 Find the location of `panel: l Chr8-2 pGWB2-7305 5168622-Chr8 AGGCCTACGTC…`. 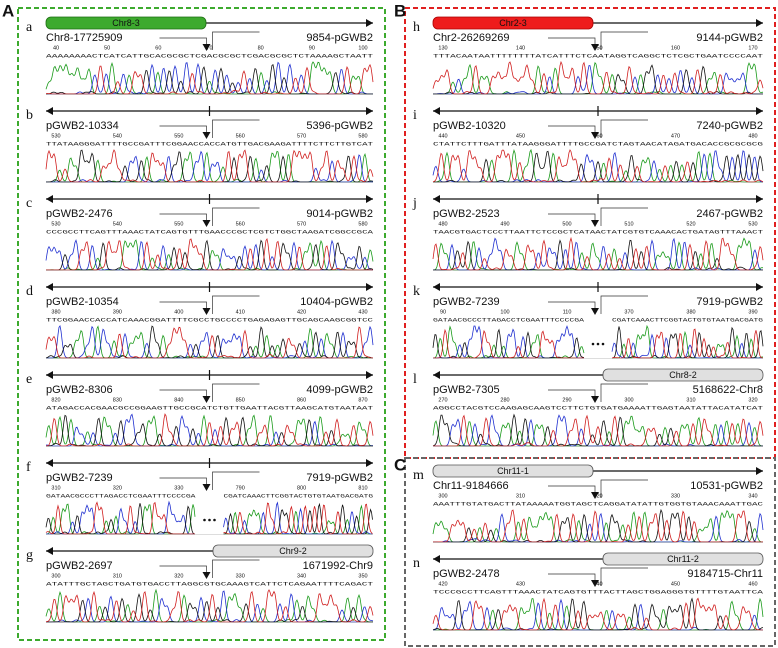

panel: l Chr8-2 pGWB2-7305 5168622-Chr8 AGGCCTACGTC… is located at coordinates (588, 407).